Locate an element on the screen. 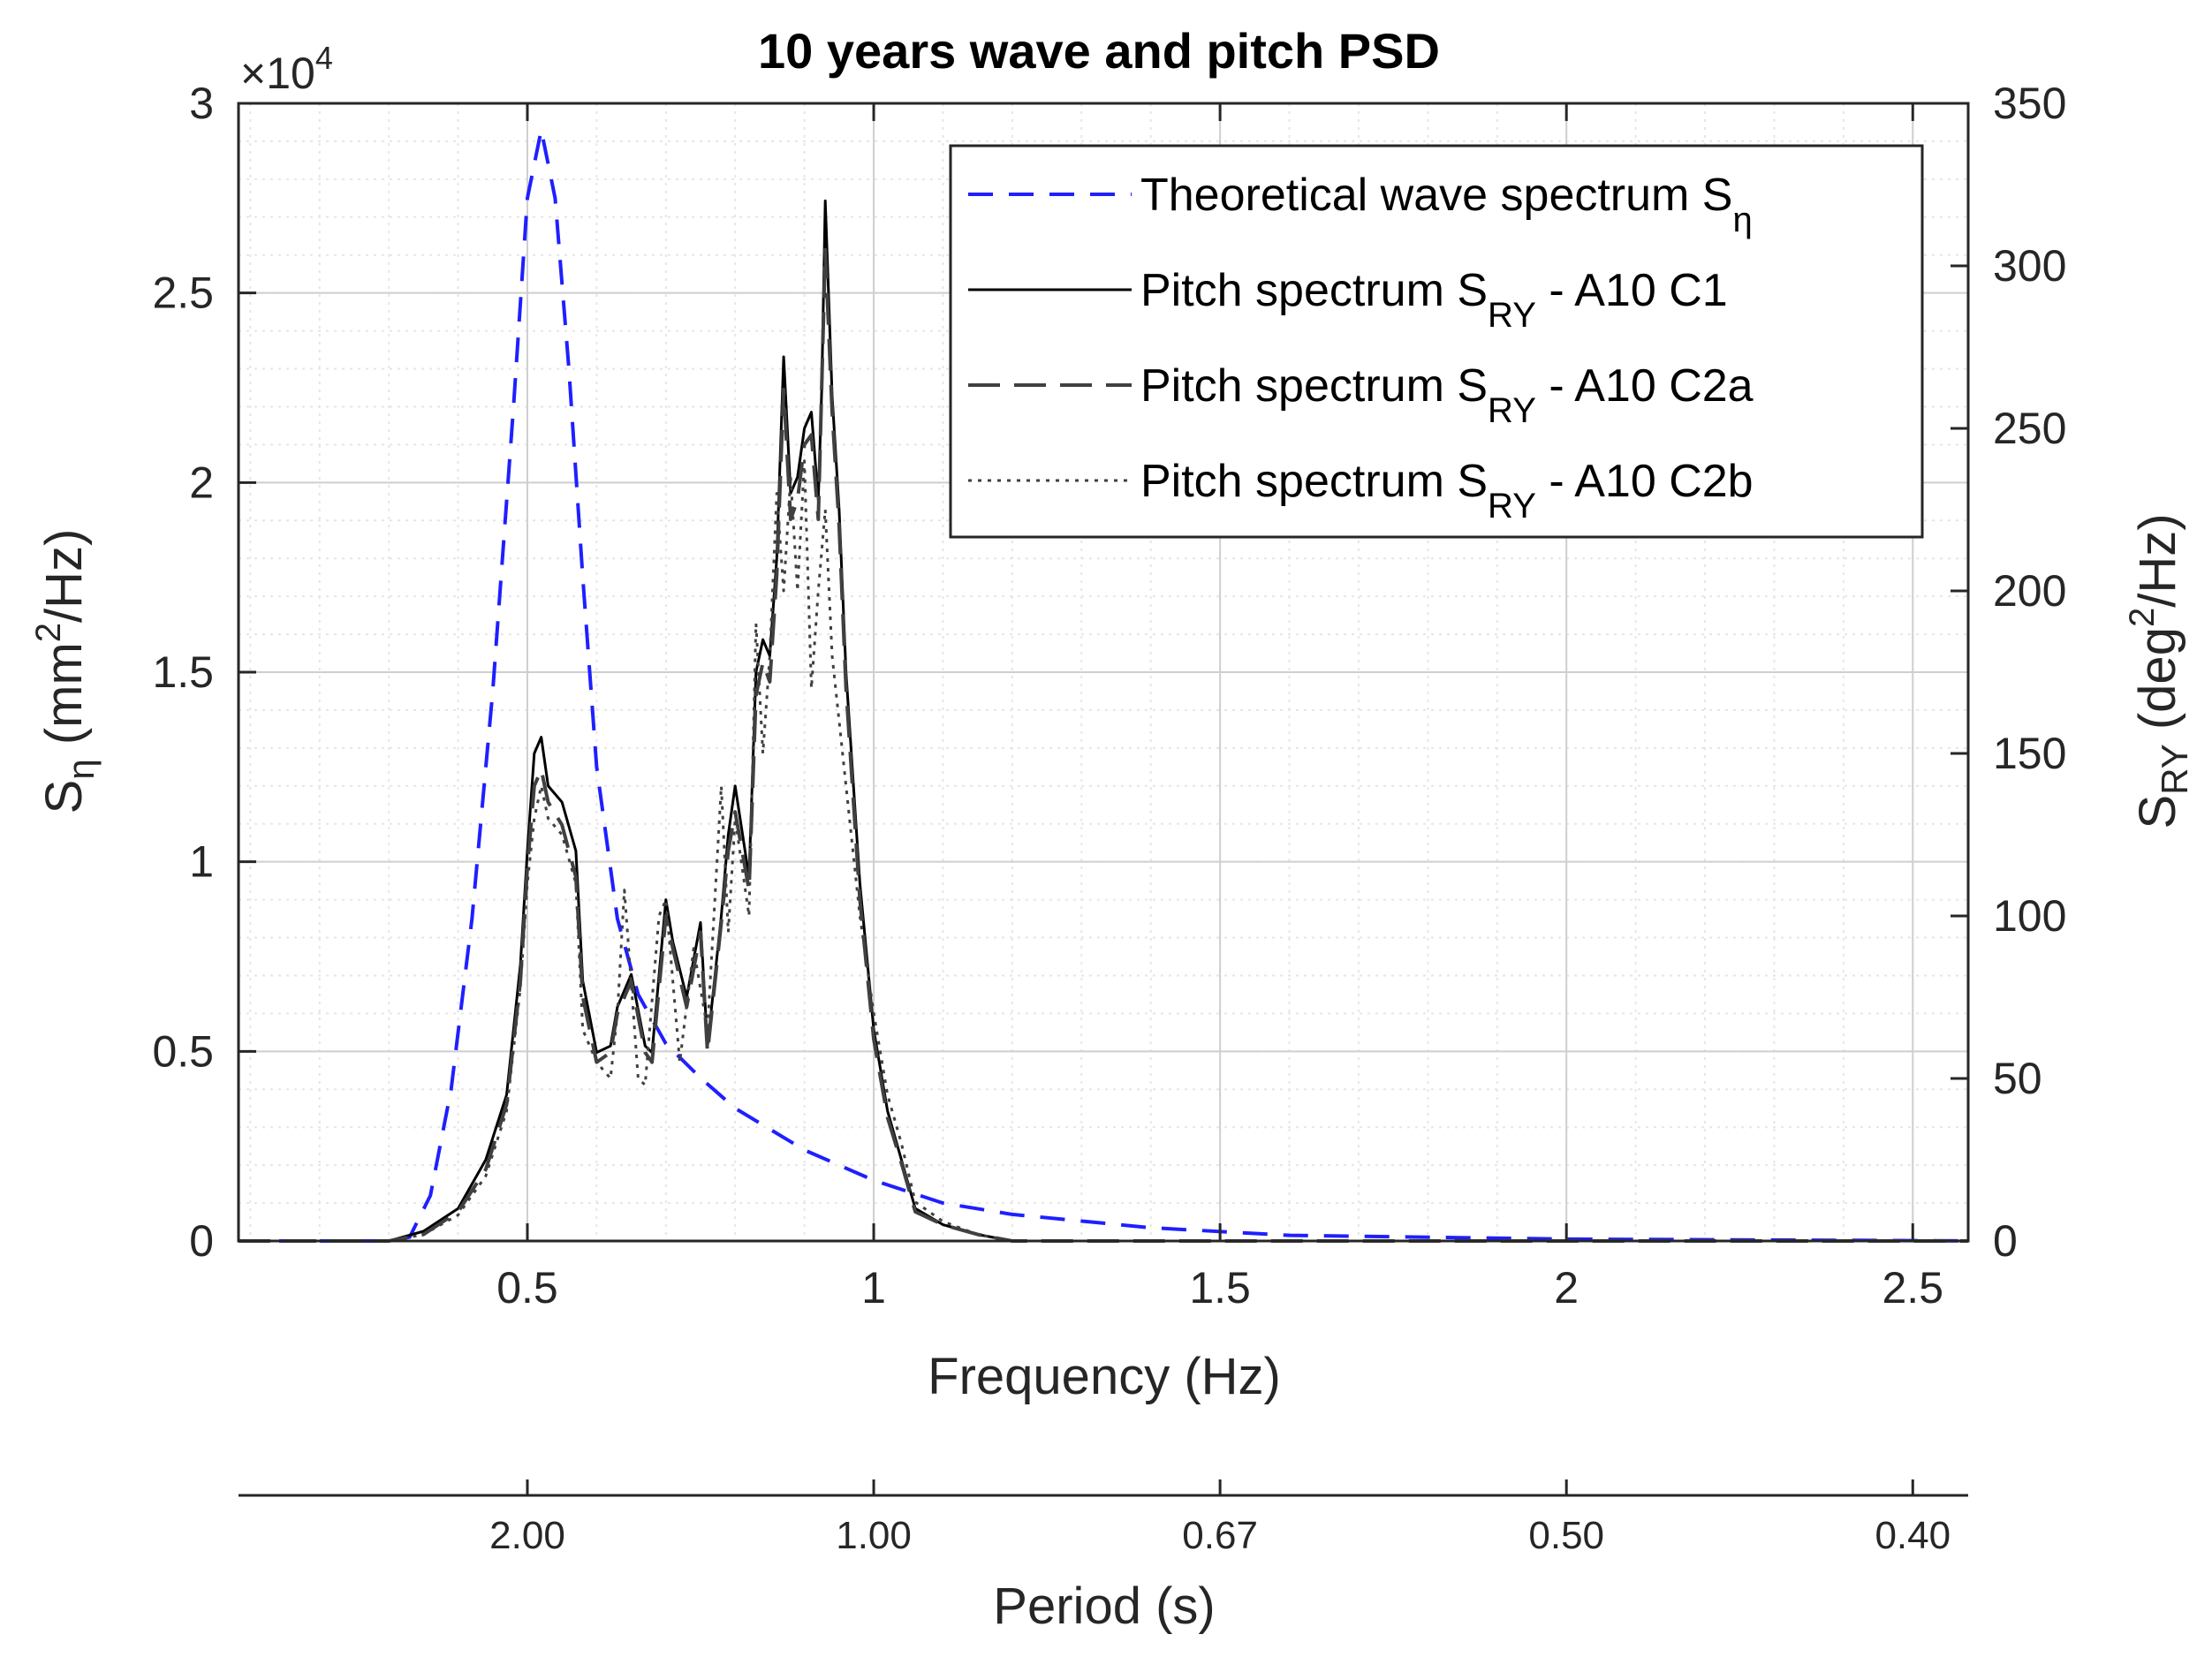  x-tick-label: 1.5 is located at coordinates (1220, 1288).